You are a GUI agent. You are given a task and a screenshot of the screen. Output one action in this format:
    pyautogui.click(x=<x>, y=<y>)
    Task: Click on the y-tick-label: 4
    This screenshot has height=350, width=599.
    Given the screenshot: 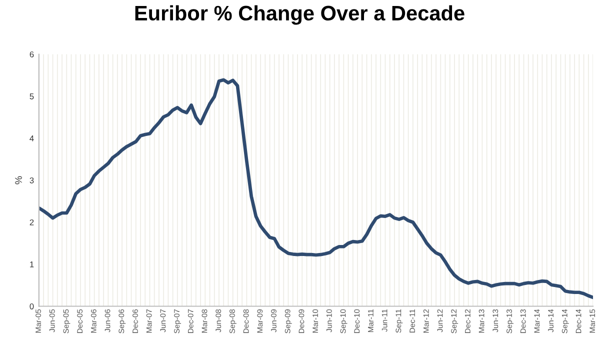 What is the action you would take?
    pyautogui.click(x=32, y=139)
    